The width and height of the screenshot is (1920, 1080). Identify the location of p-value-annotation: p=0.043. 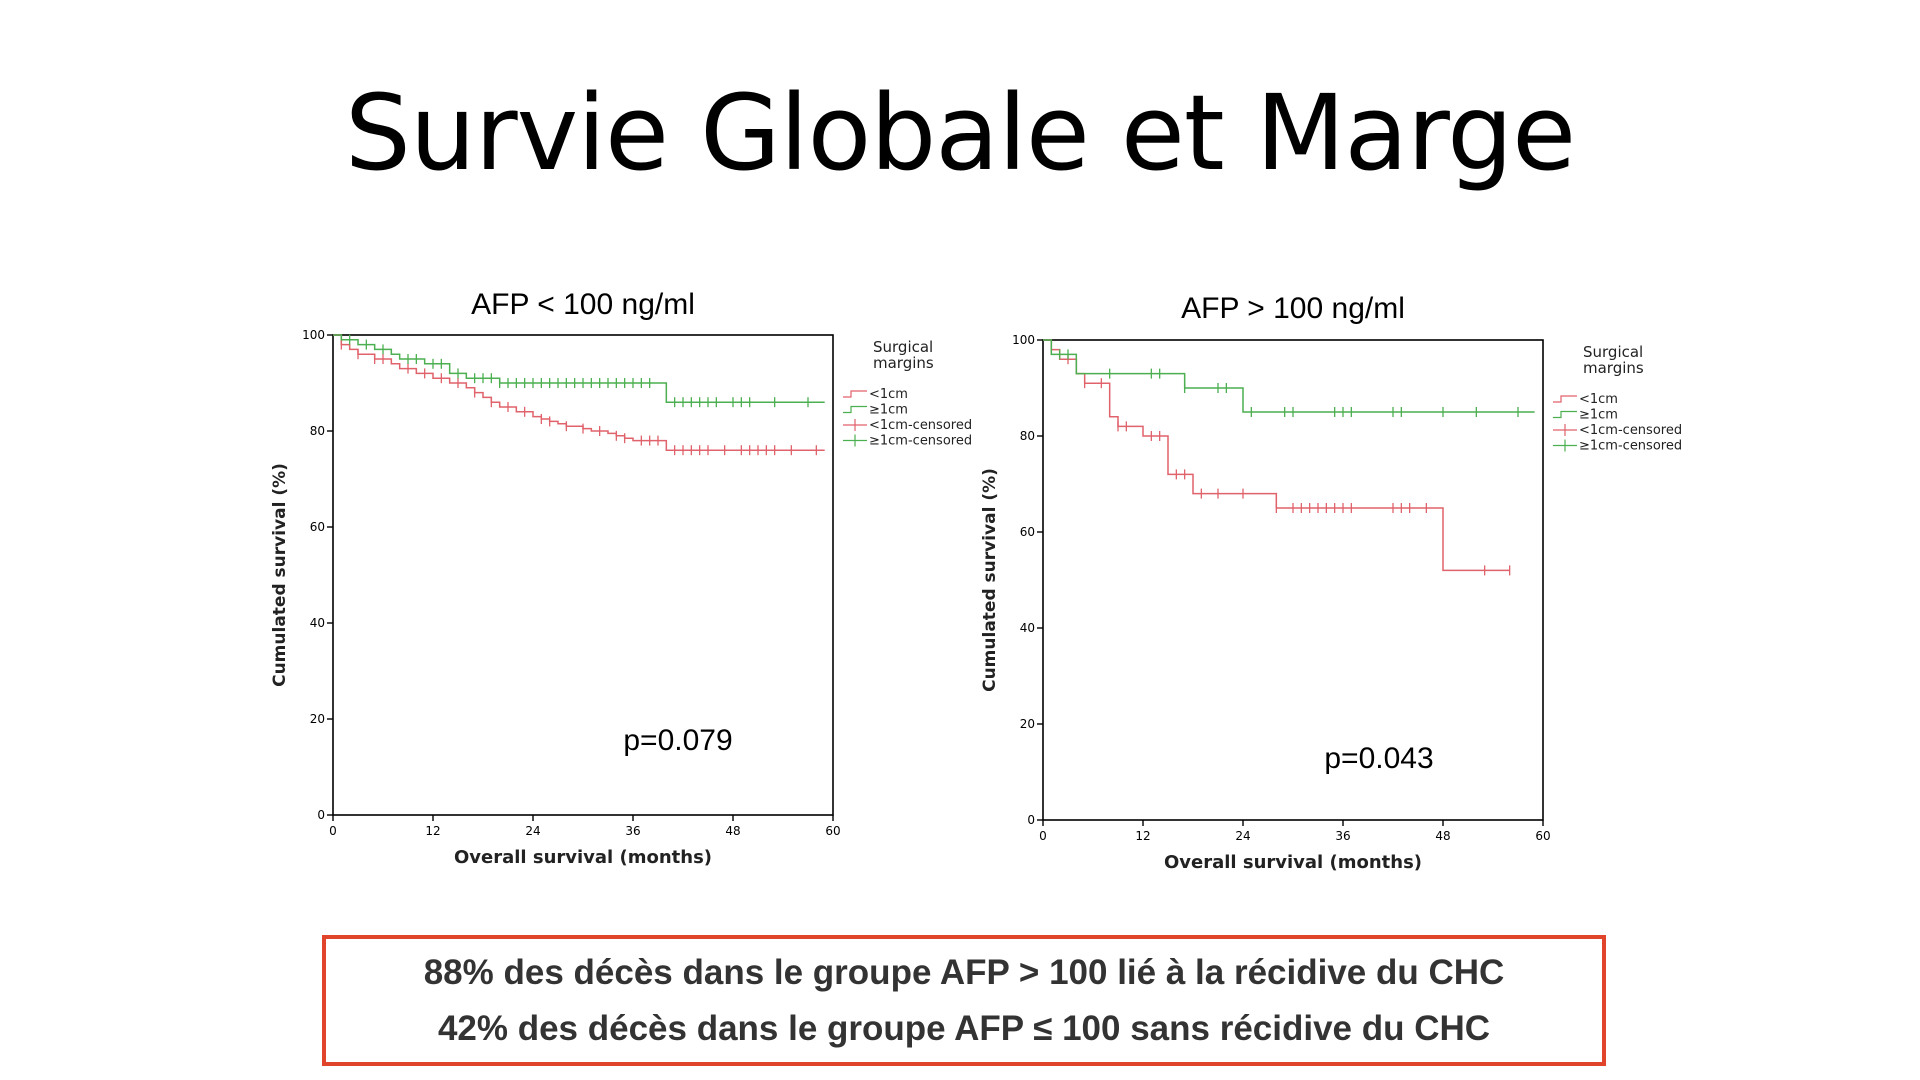
(1378, 758).